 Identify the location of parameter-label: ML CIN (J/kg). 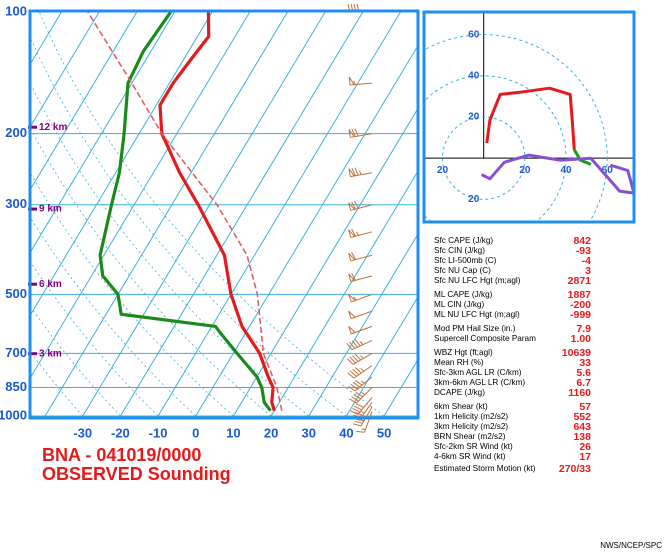
(459, 304).